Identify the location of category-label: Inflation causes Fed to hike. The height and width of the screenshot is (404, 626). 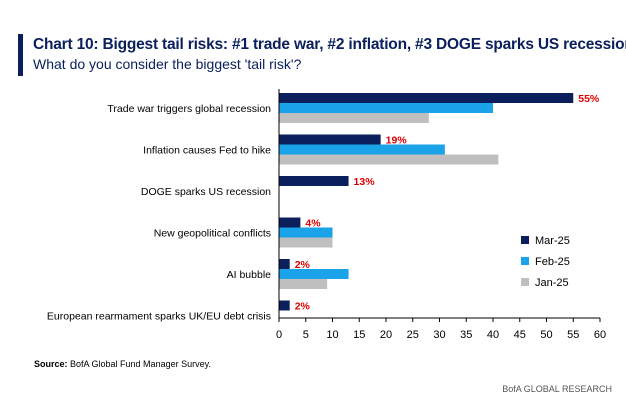
(207, 151).